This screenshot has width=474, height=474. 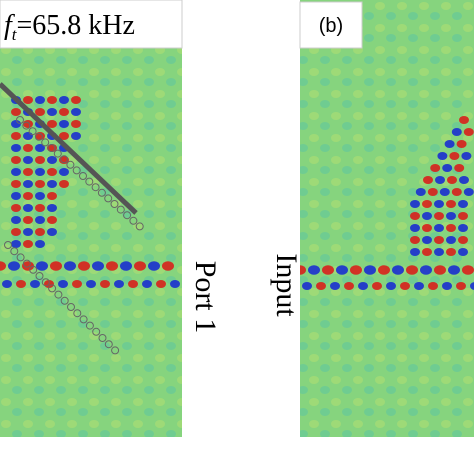 I want to click on label-subscript: t, so click(x=15, y=34).